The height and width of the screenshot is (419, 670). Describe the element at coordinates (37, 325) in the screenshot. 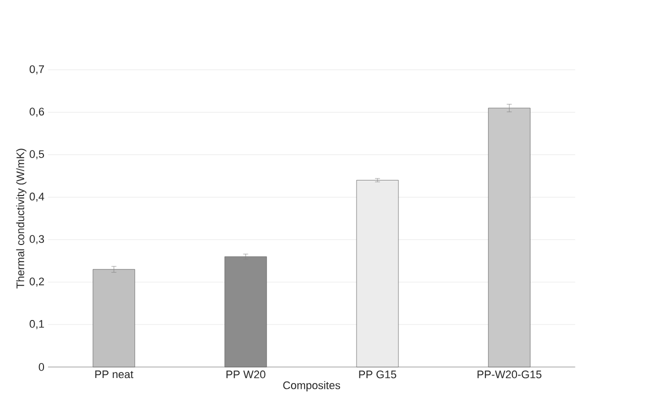

I see `y-tick-label: 0,1` at that location.